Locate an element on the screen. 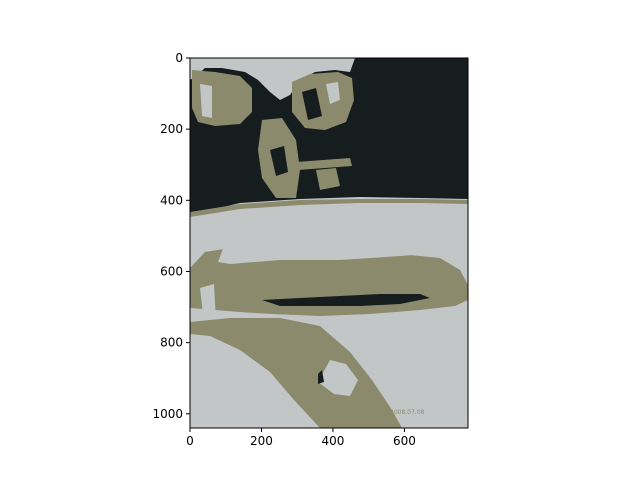 The width and height of the screenshot is (640, 480). glass-right is located at coordinates (323, 101).